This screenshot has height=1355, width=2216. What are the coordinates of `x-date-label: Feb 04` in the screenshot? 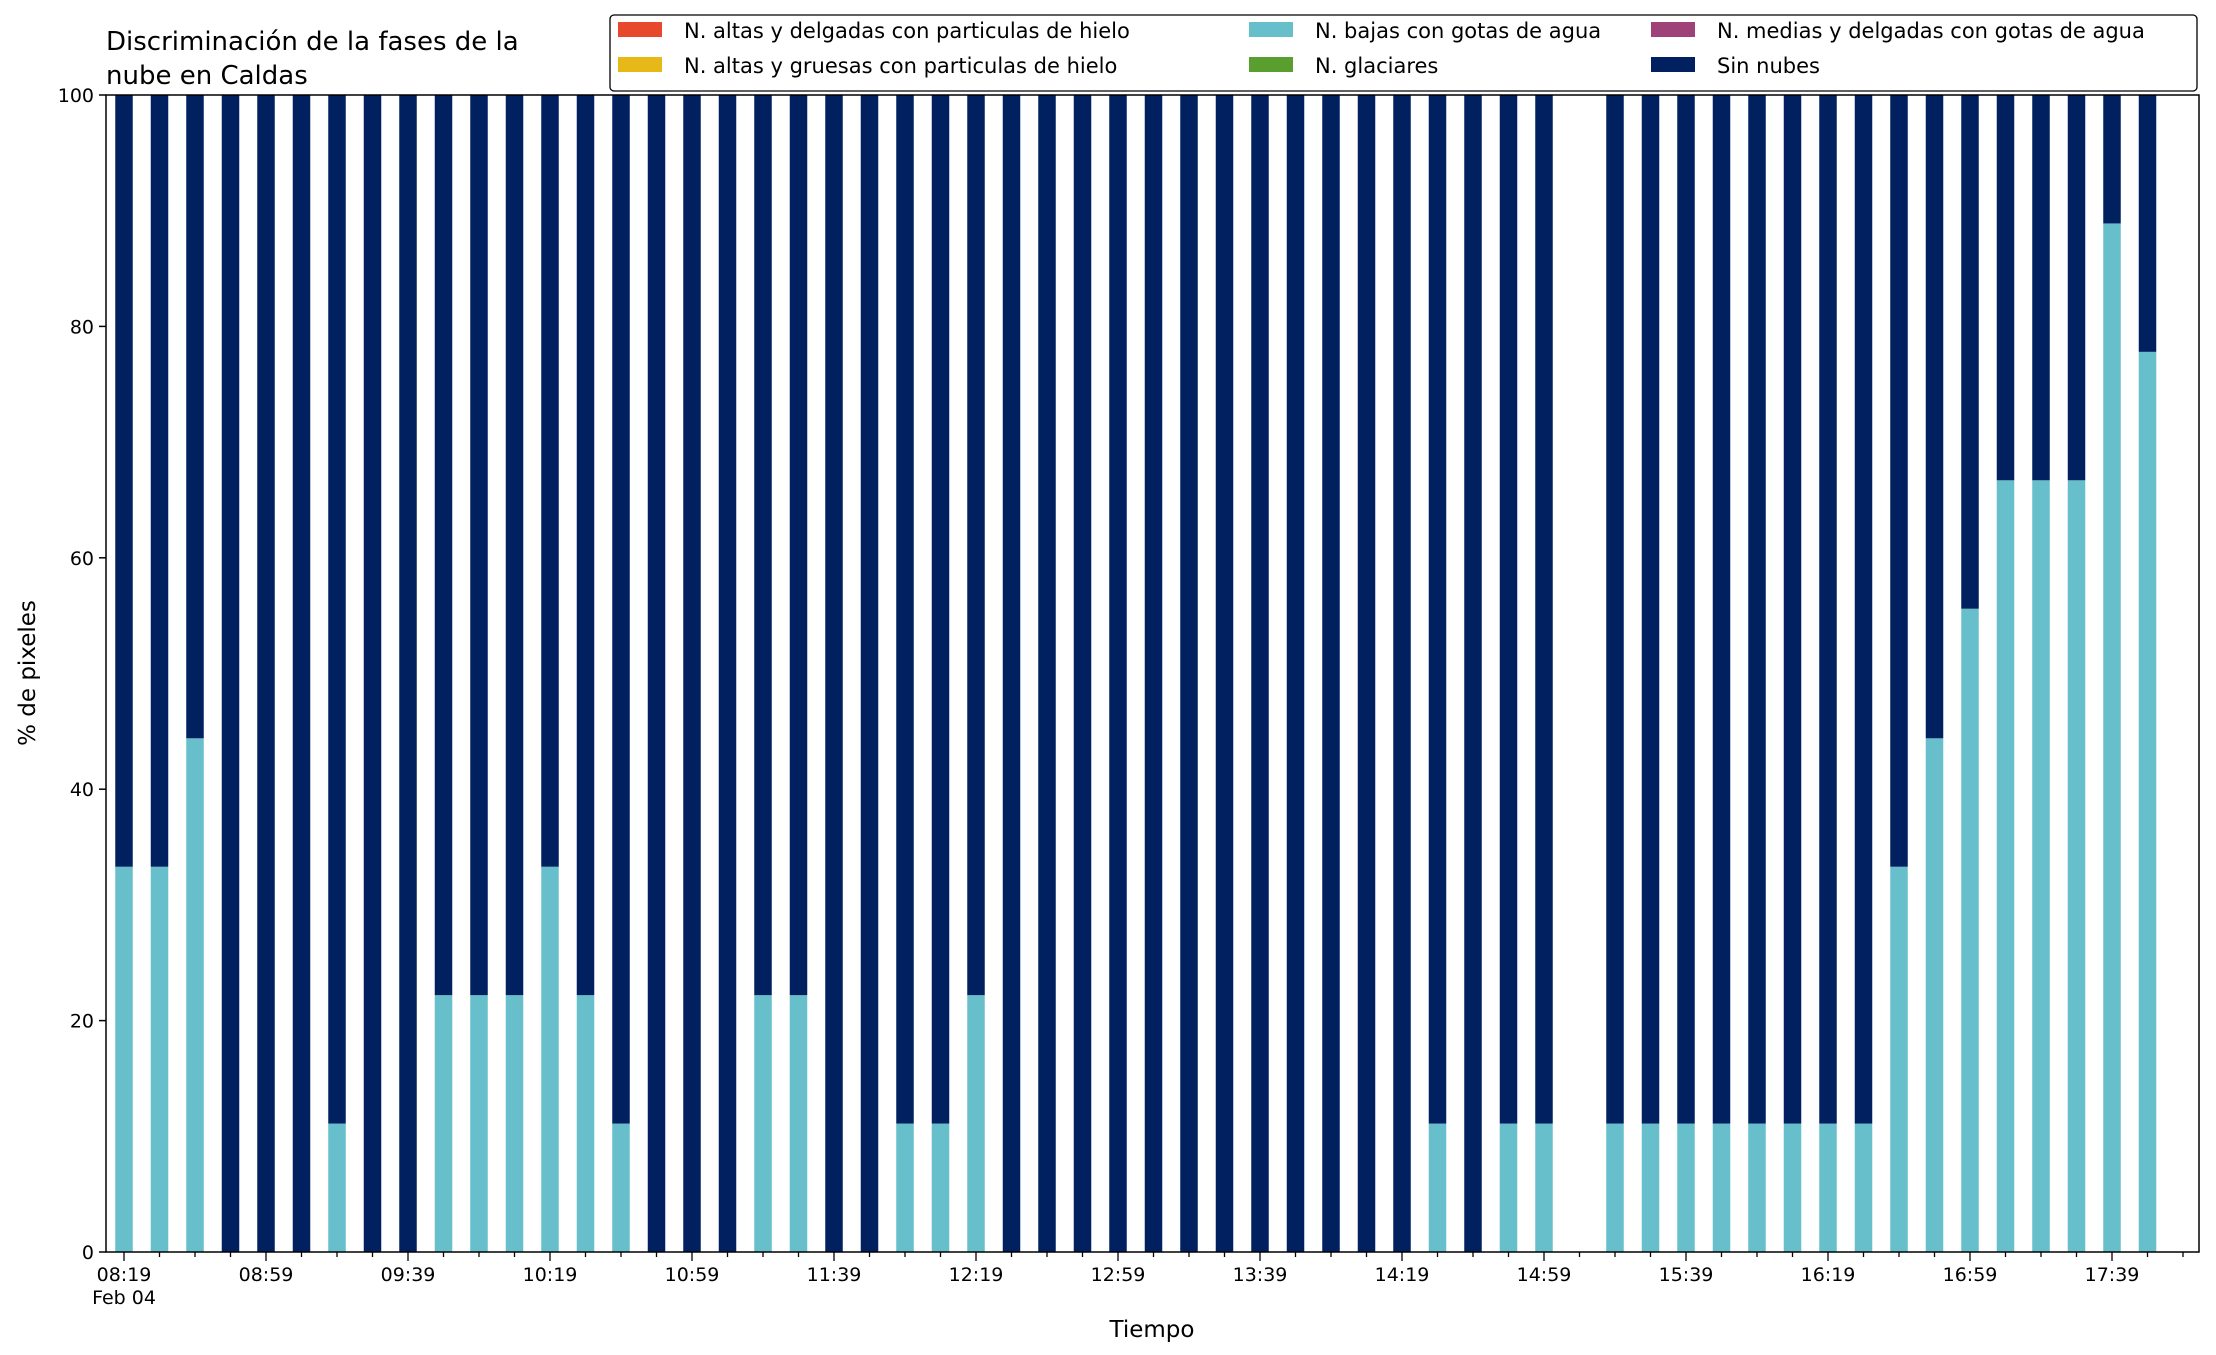 It's located at (124, 1298).